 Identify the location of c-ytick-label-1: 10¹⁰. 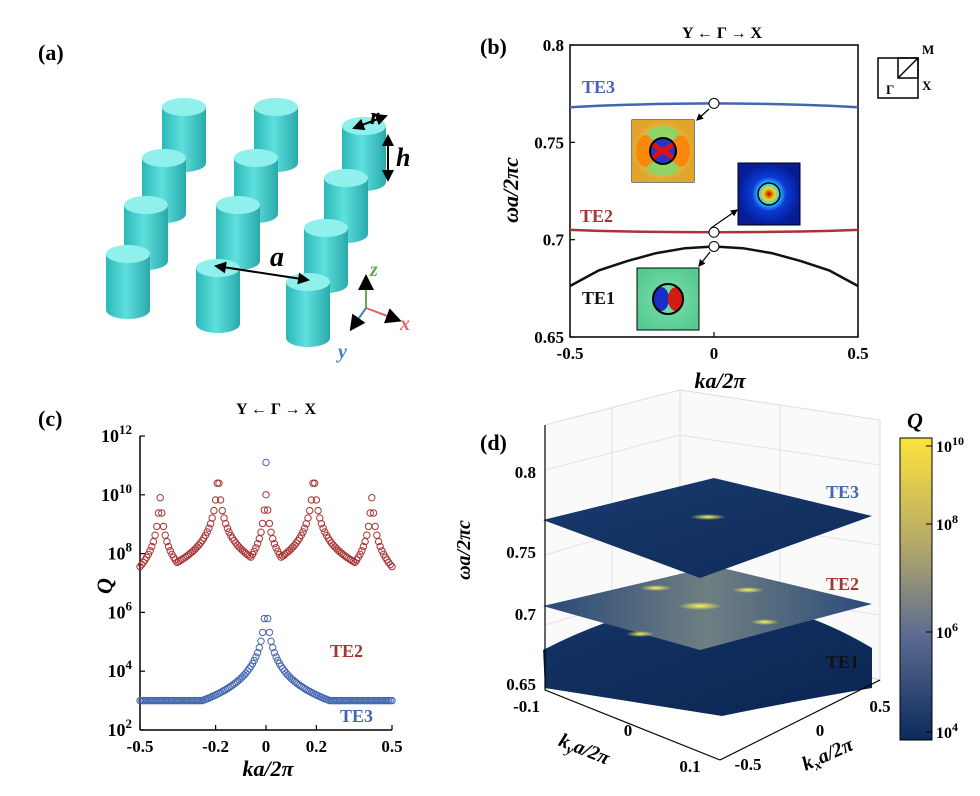
(116, 493).